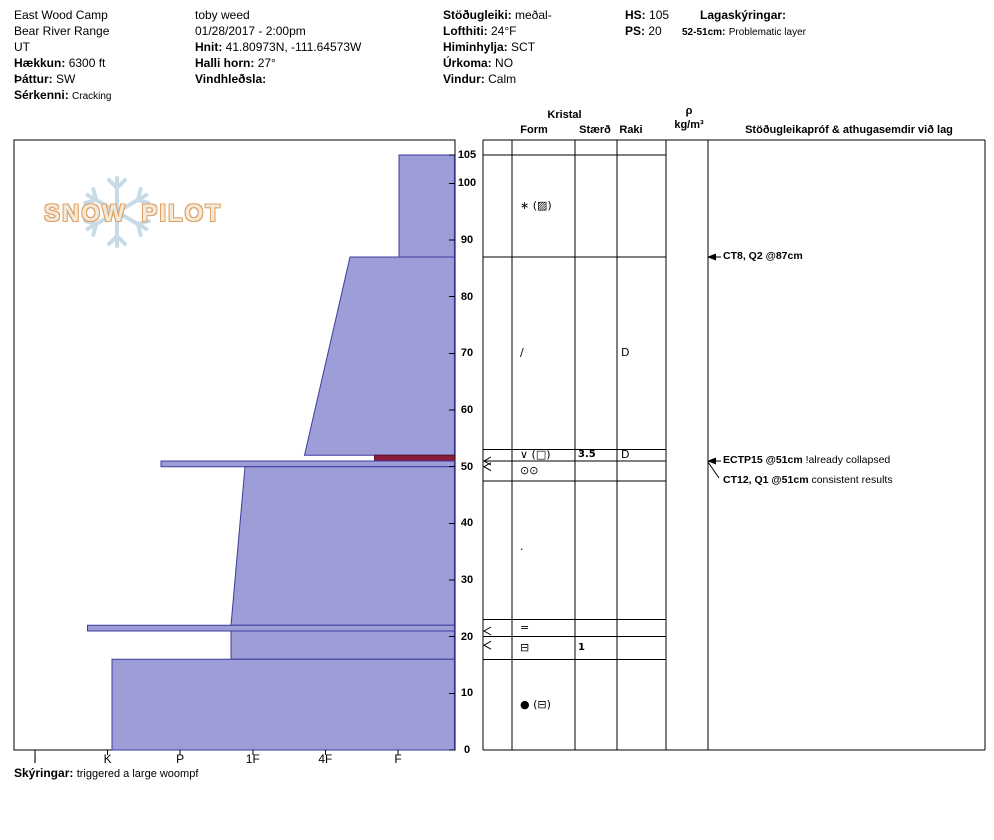 Image resolution: width=994 pixels, height=840 pixels. What do you see at coordinates (398, 759) in the screenshot?
I see `hardness-tick-label: F` at bounding box center [398, 759].